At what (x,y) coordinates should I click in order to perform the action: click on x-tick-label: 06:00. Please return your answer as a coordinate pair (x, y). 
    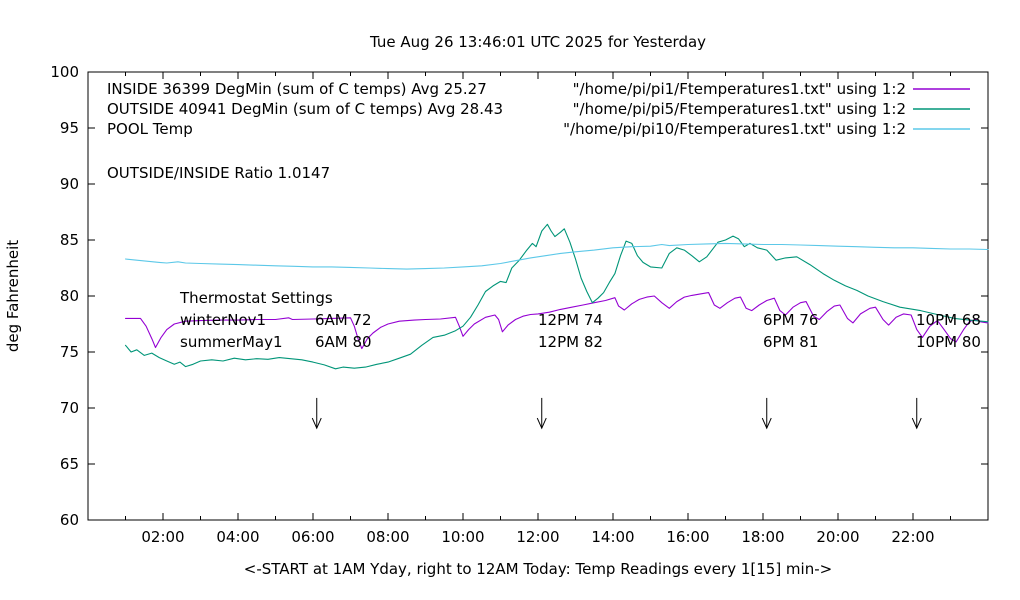
    Looking at the image, I should click on (312, 537).